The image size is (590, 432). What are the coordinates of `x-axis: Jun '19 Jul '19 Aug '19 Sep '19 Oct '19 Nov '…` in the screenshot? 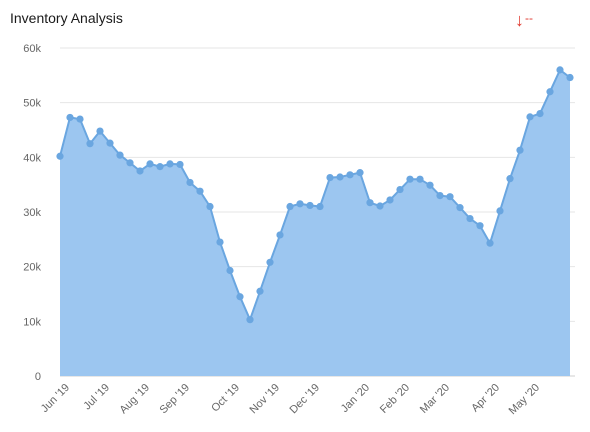 It's located at (290, 399).